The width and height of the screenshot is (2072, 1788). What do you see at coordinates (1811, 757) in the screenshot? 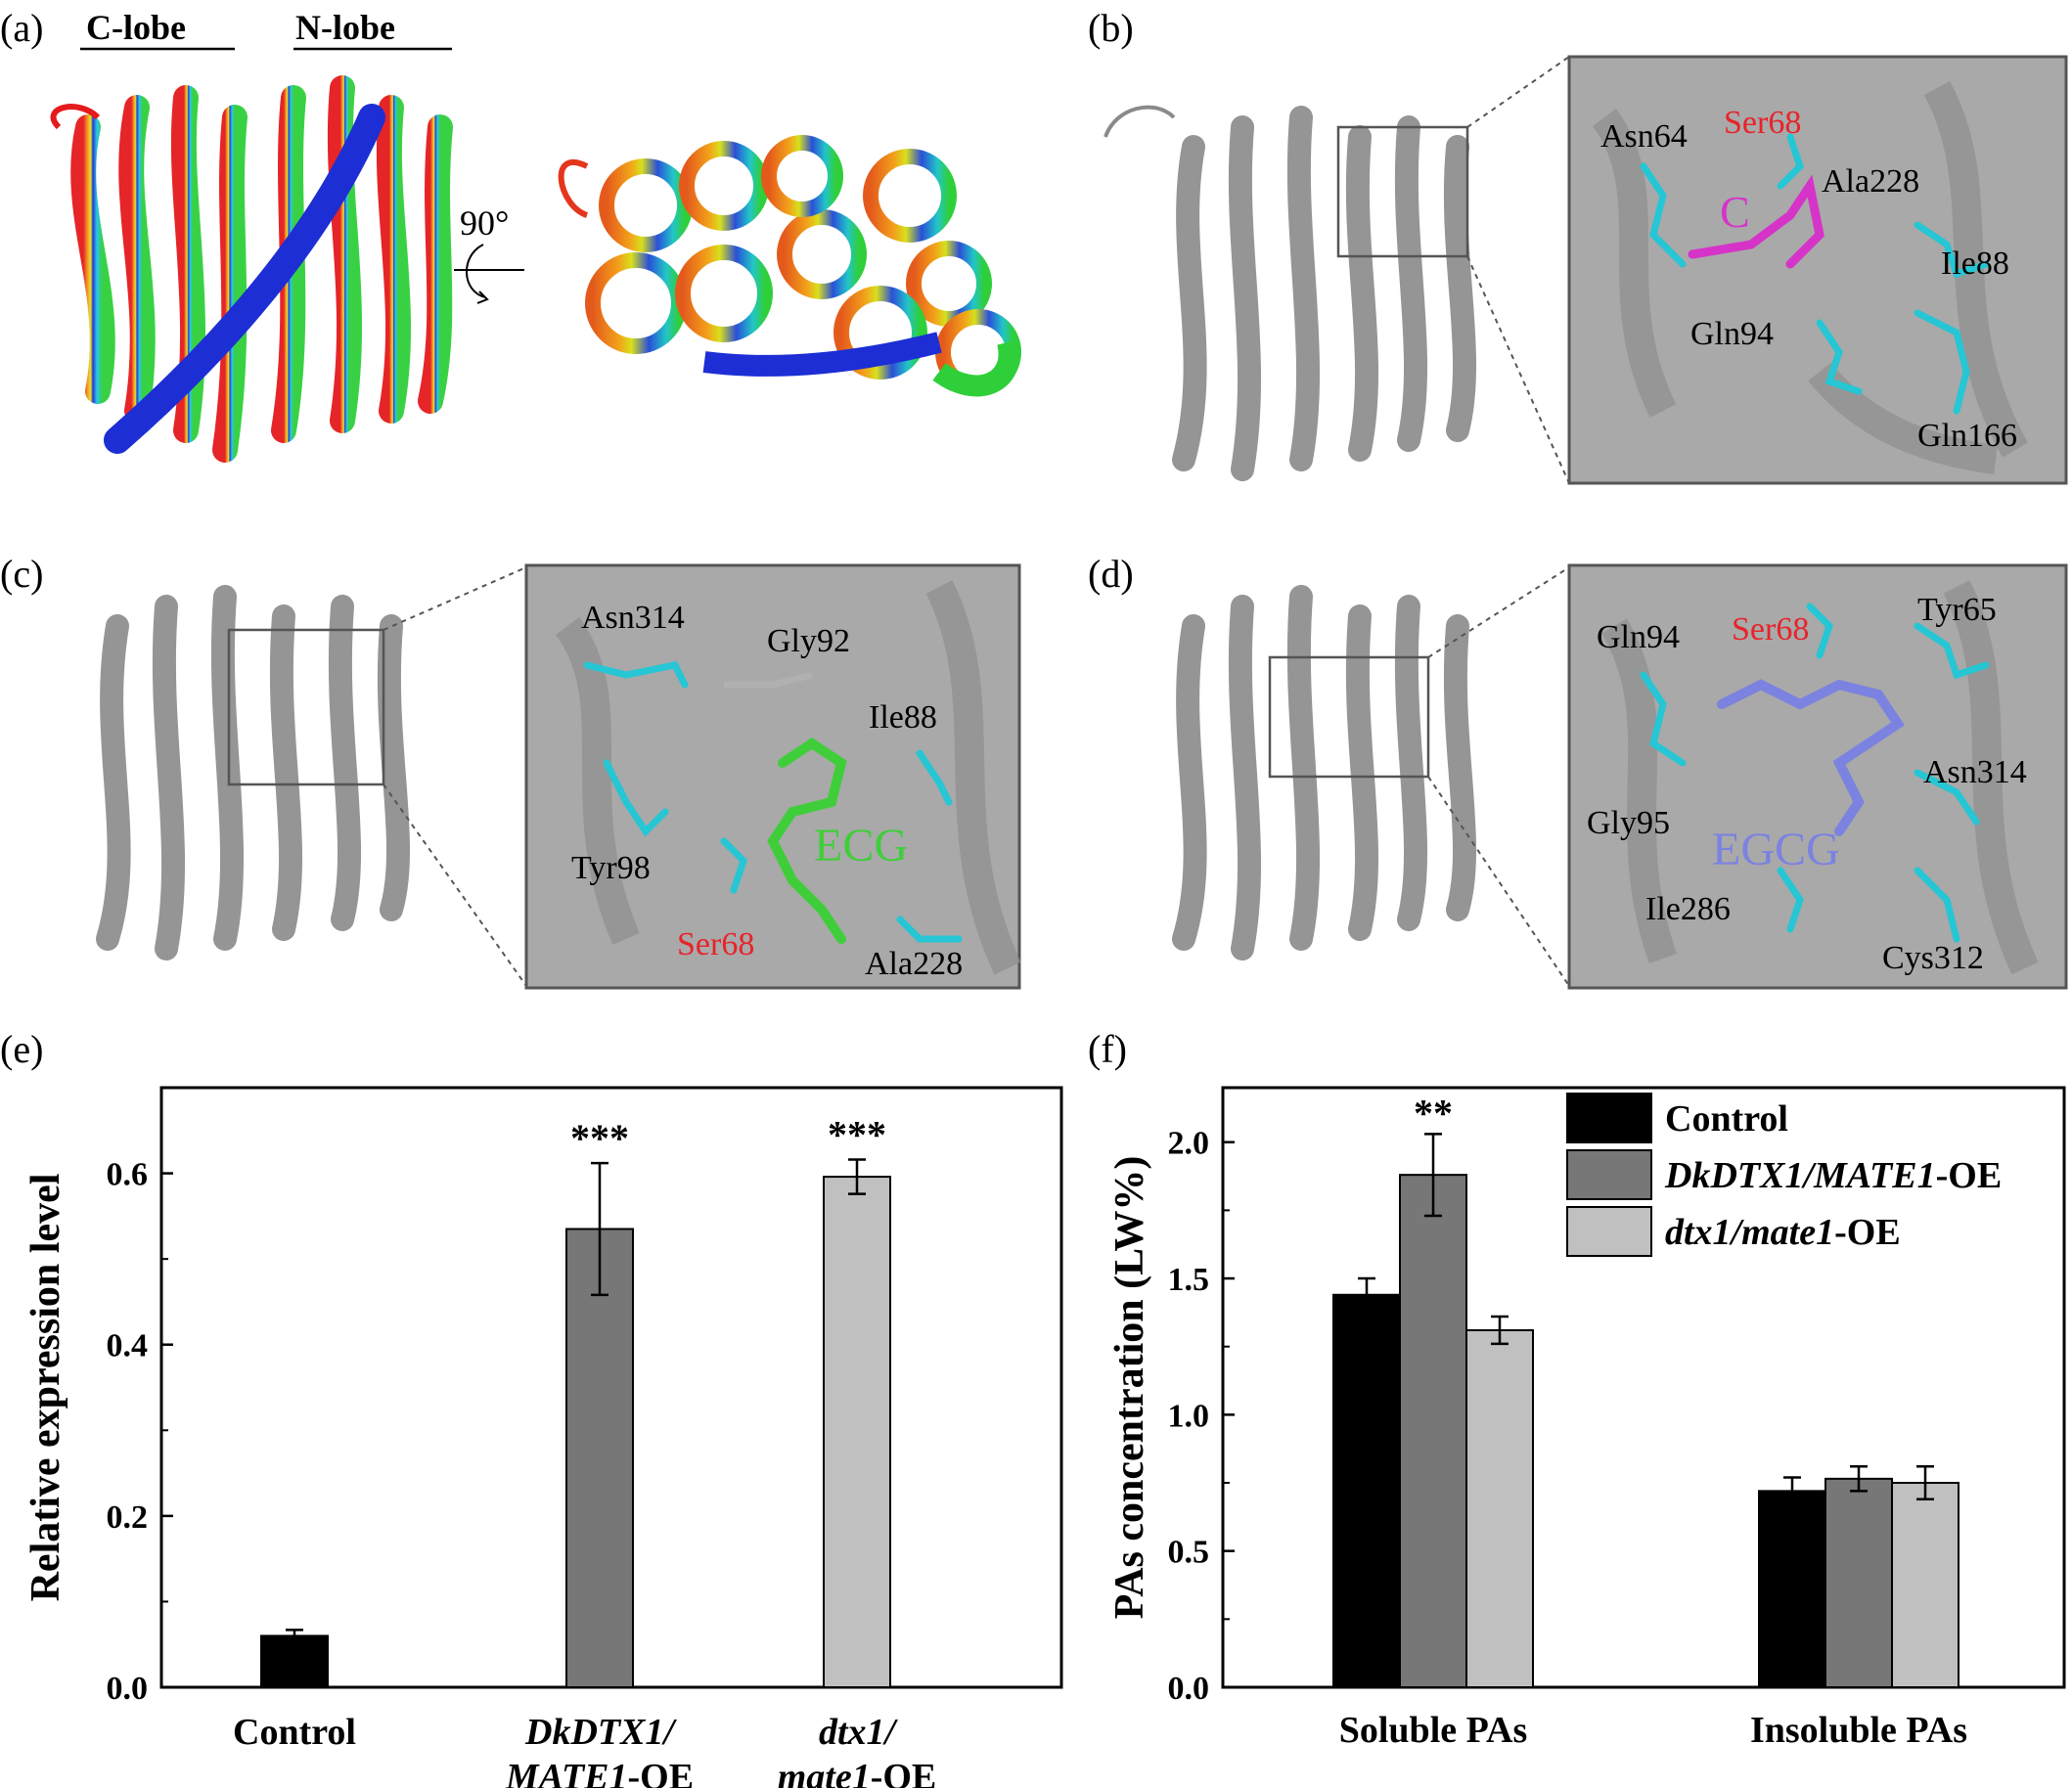
I see `ligand-egcg` at bounding box center [1811, 757].